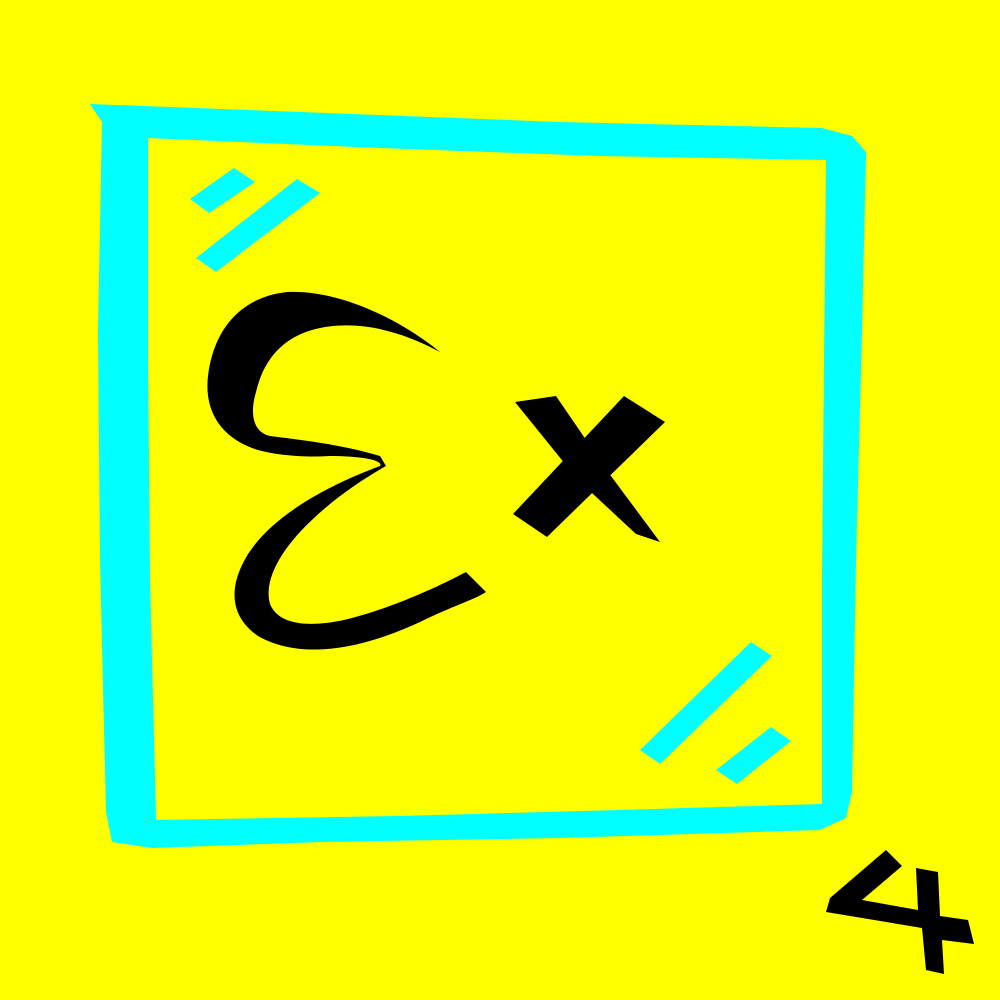 The height and width of the screenshot is (1000, 1000). What do you see at coordinates (346, 470) in the screenshot?
I see `main-letter-glyph` at bounding box center [346, 470].